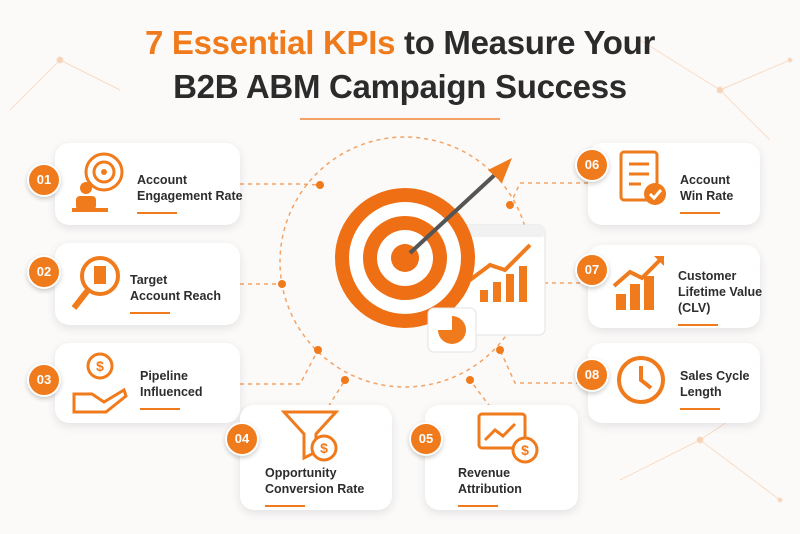 This screenshot has width=800, height=534. What do you see at coordinates (530, 42) in the screenshot?
I see `title-rest: to Measure Your` at bounding box center [530, 42].